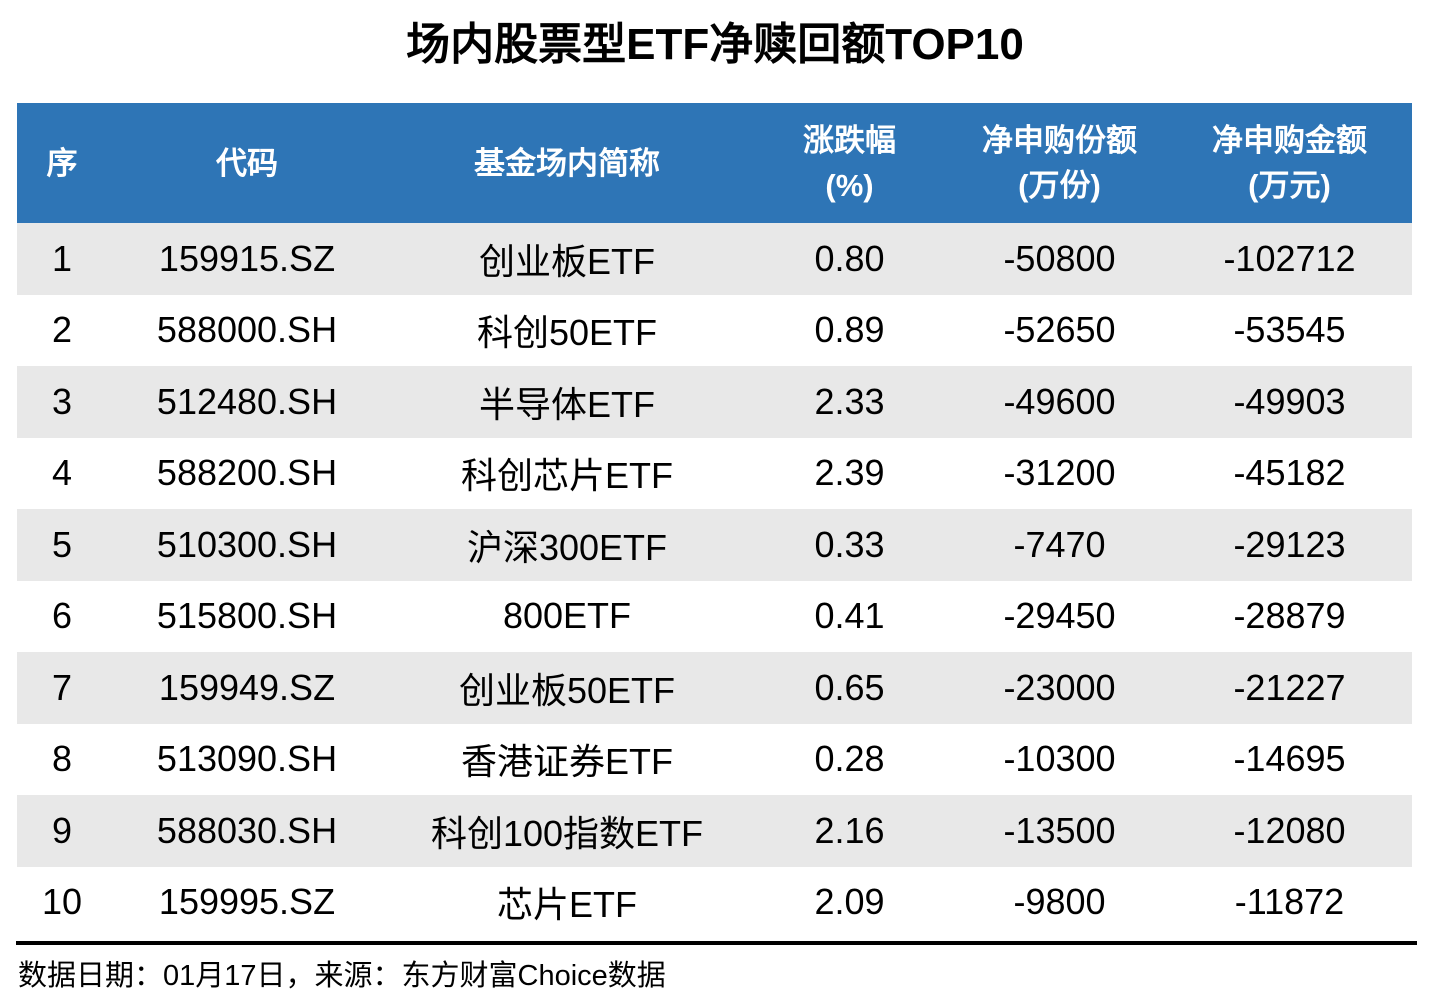 This screenshot has width=1430, height=1000. Describe the element at coordinates (567, 547) in the screenshot. I see `table-cell: 沪深300ETF` at that location.